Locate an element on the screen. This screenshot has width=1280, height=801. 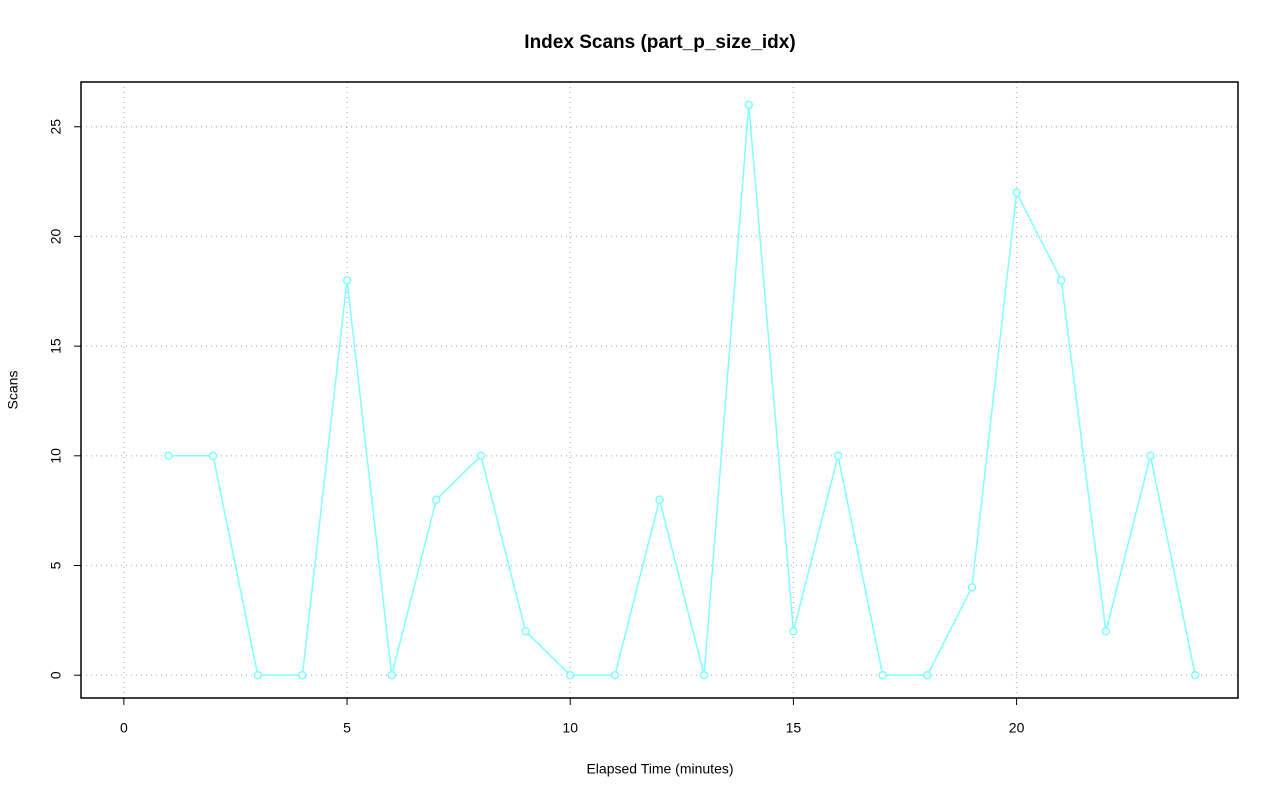
y-tick-label: 5 is located at coordinates (56, 565).